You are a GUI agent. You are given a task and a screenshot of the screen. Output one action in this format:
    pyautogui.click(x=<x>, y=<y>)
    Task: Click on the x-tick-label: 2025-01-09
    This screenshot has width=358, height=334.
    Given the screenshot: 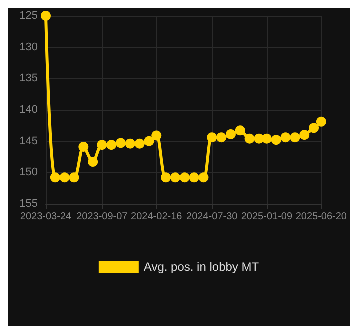 What is the action you would take?
    pyautogui.click(x=267, y=217)
    